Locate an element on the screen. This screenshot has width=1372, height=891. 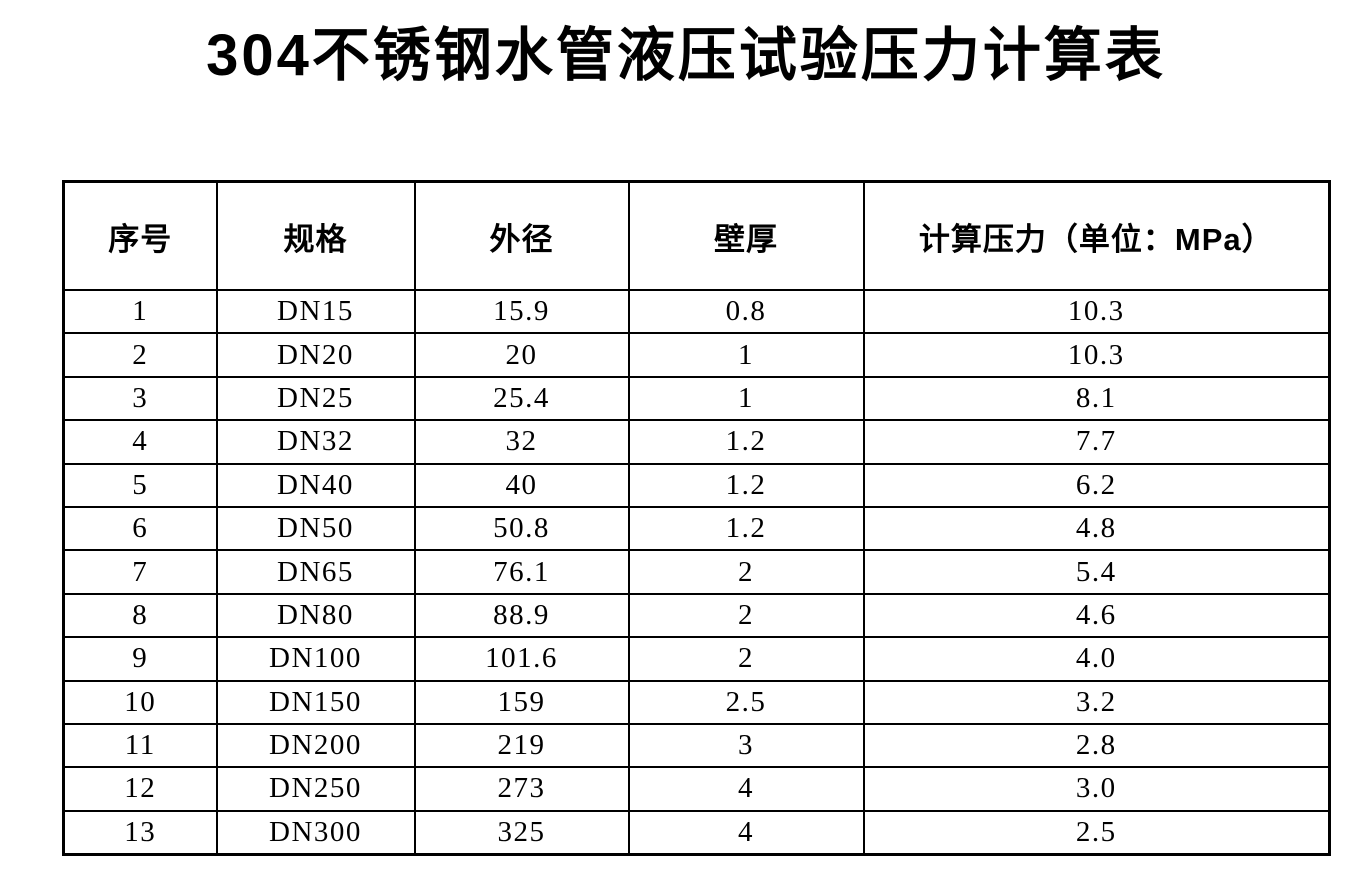
table-row: 12 DN250 273 4 3.0 is located at coordinates (696, 789).